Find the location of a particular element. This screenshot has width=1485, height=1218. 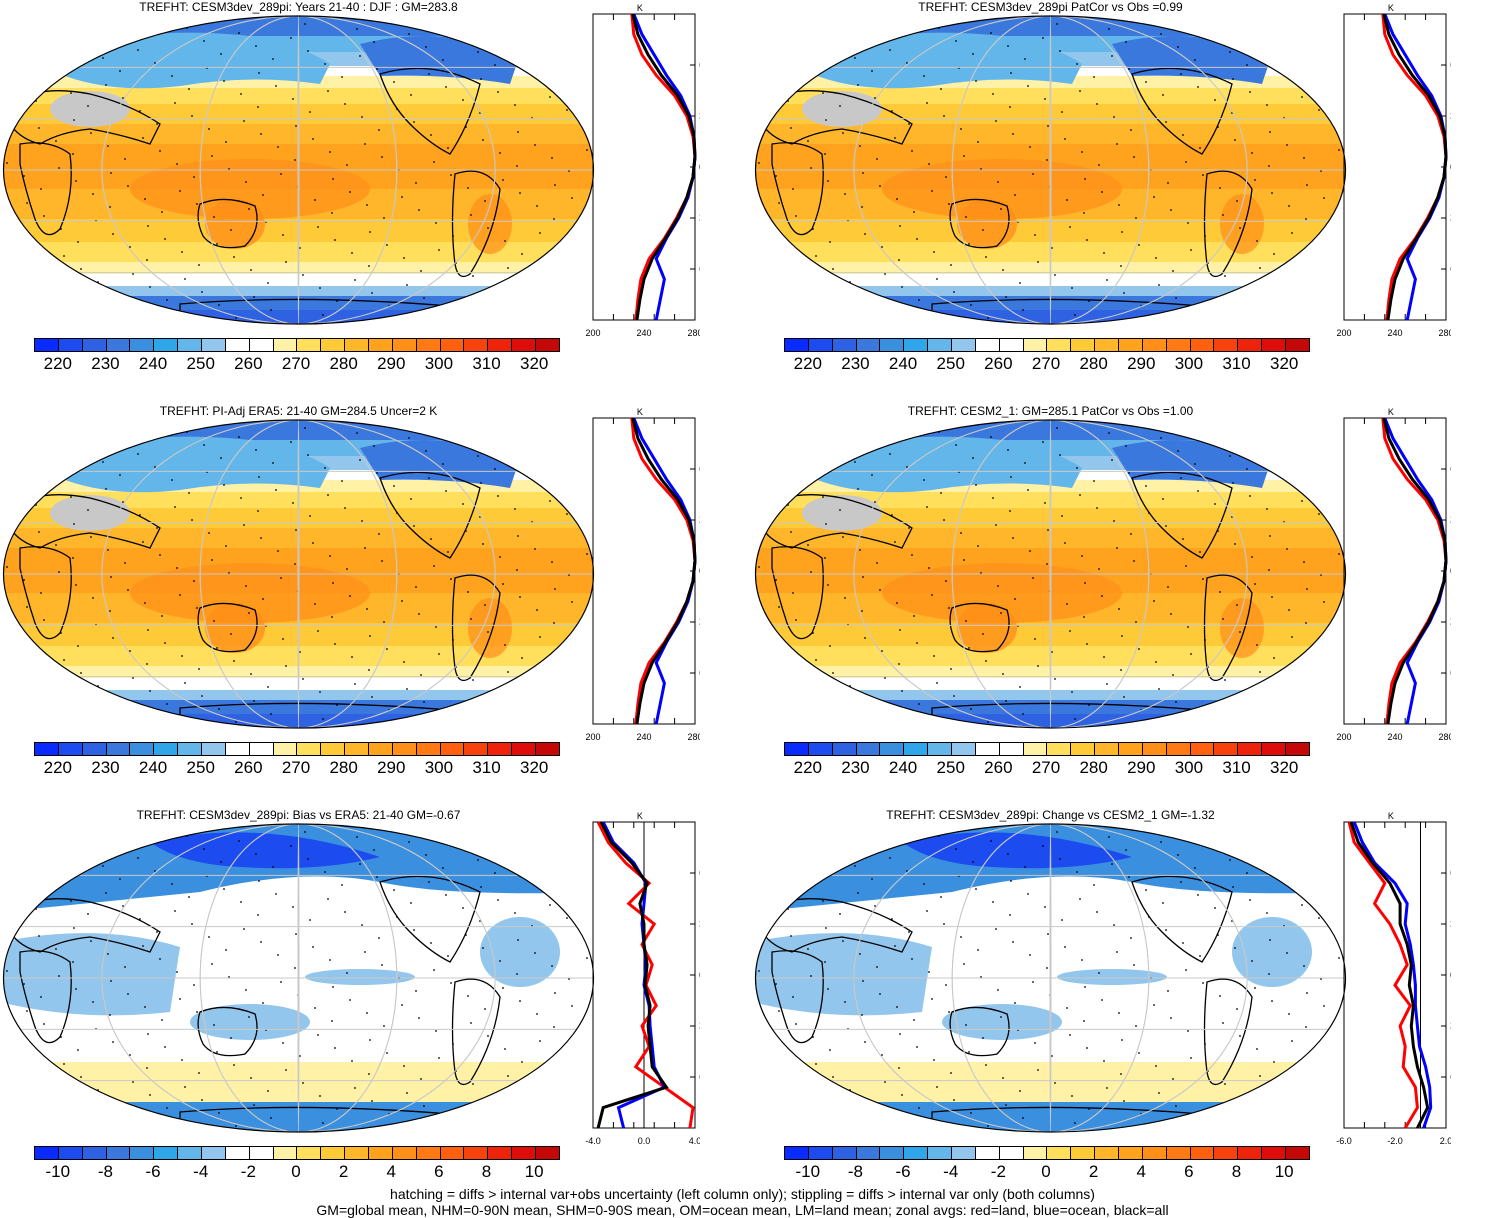

all-mean-curve is located at coordinates (632, 975).